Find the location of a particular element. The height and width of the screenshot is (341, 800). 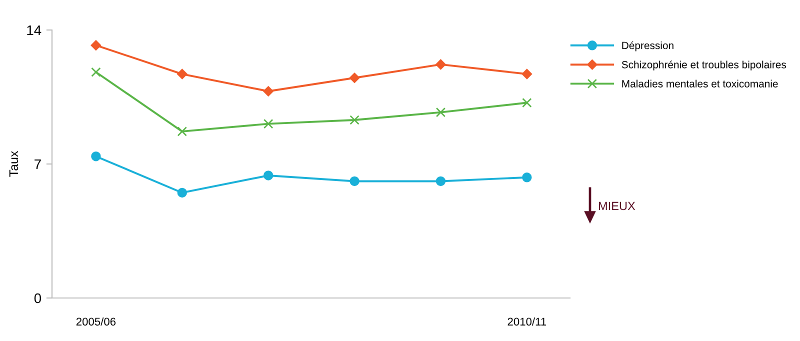

x-tick-label: 2005/06 is located at coordinates (96, 321).